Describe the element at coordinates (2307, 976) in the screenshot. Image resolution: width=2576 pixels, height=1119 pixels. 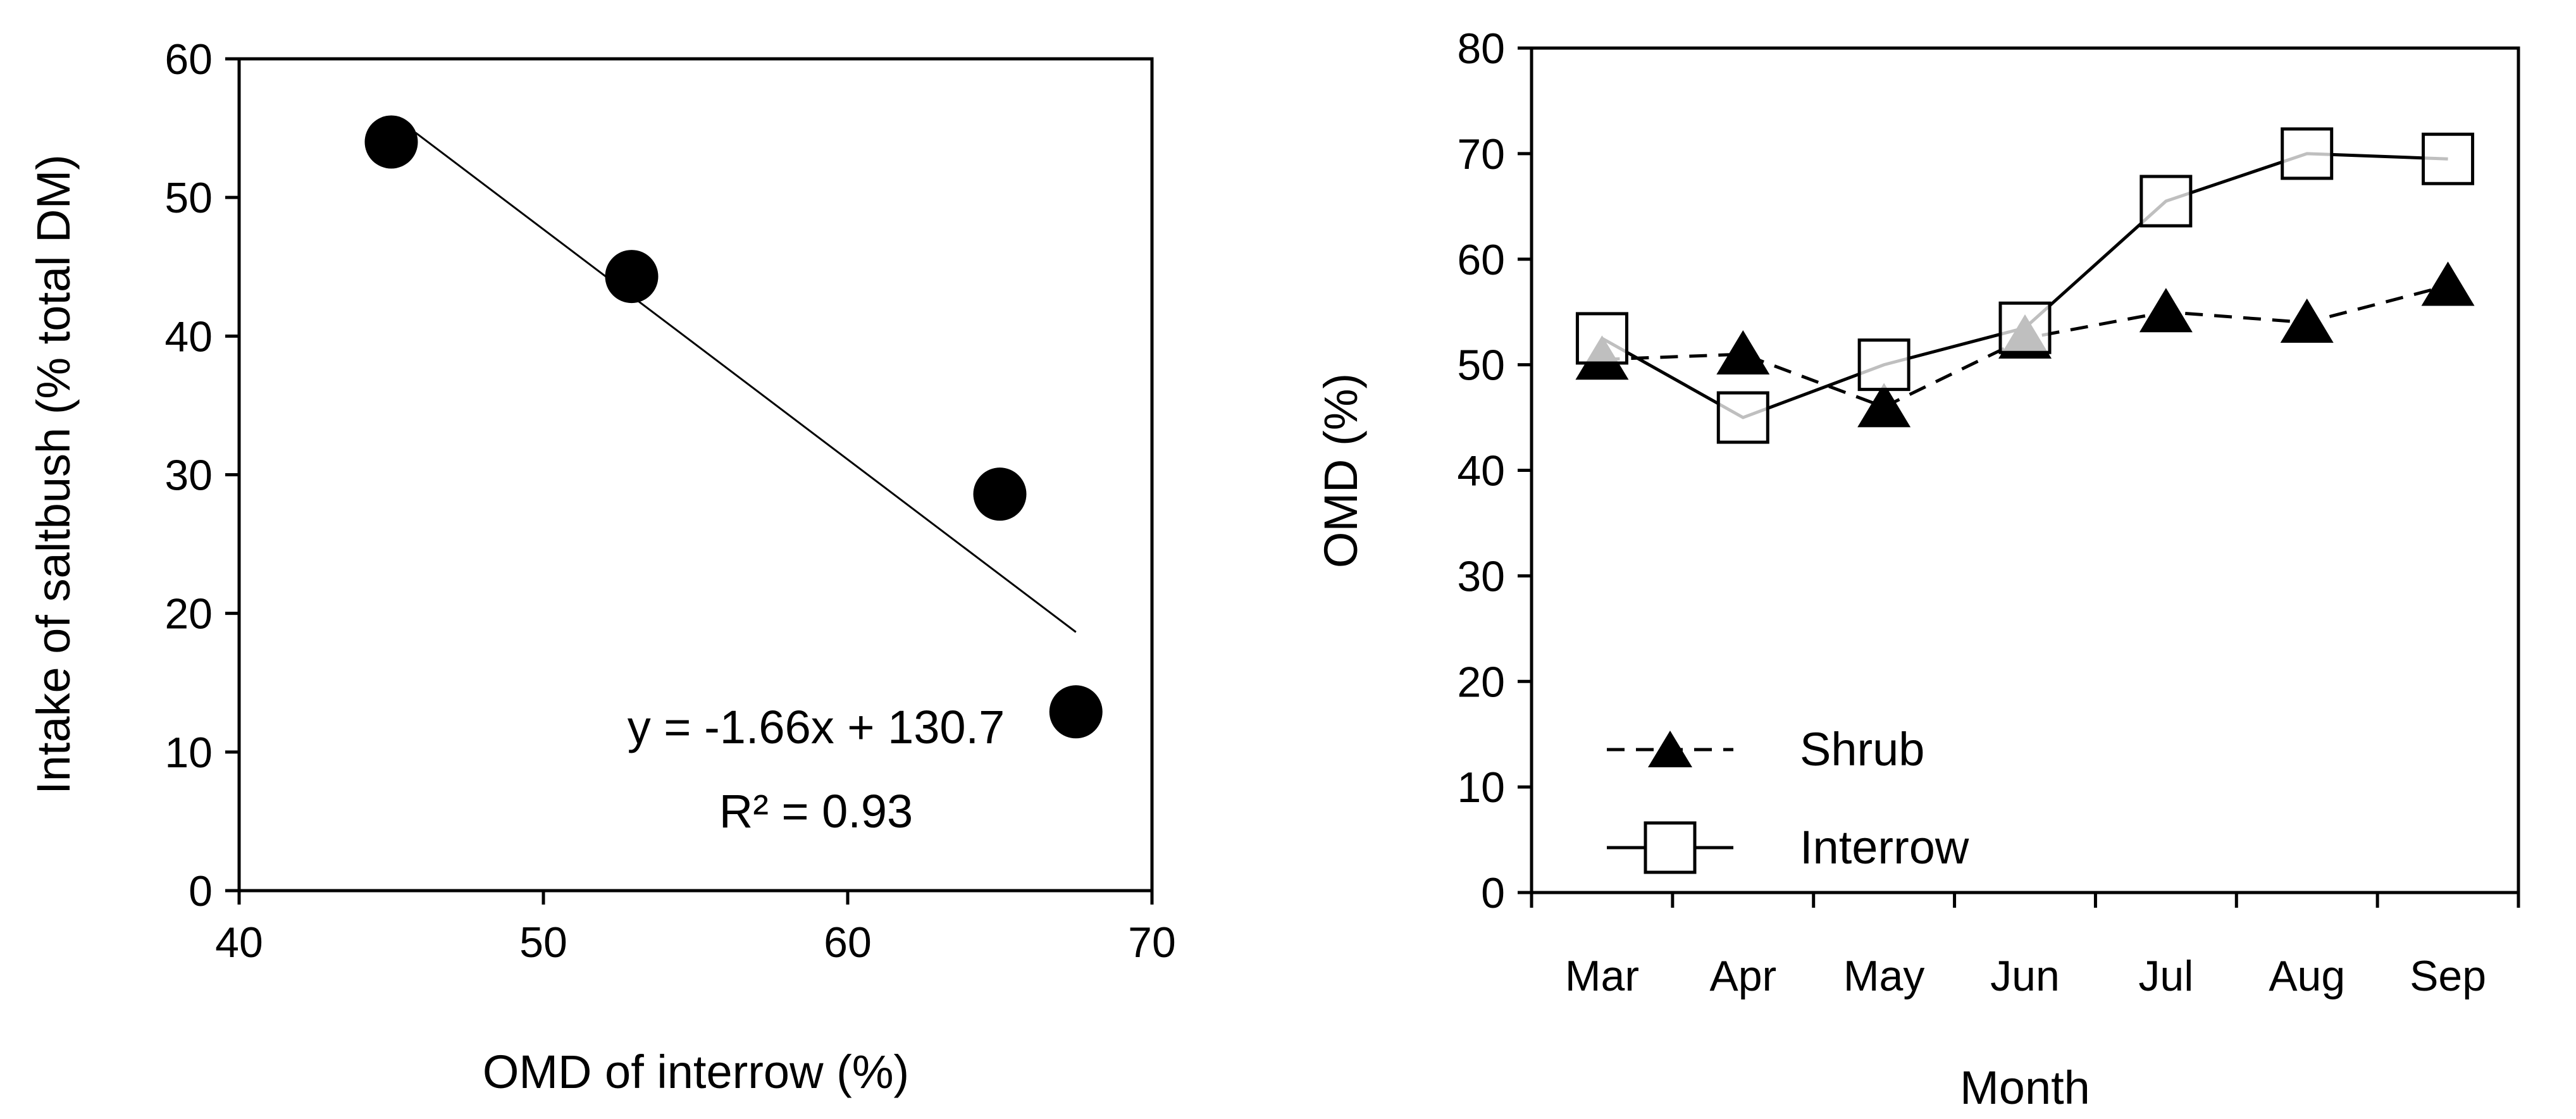
I see `right-x-tick-label: Aug` at that location.